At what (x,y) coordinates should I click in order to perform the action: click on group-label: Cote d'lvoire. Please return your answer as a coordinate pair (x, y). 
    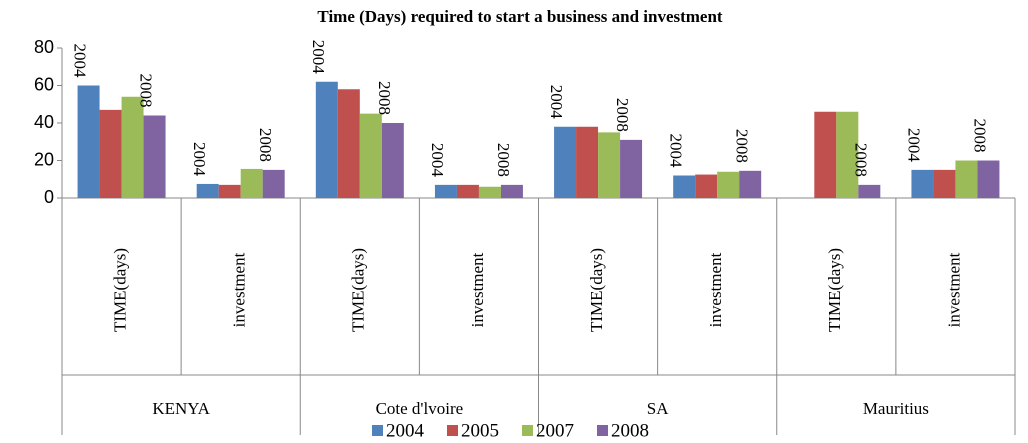
    Looking at the image, I should click on (420, 408).